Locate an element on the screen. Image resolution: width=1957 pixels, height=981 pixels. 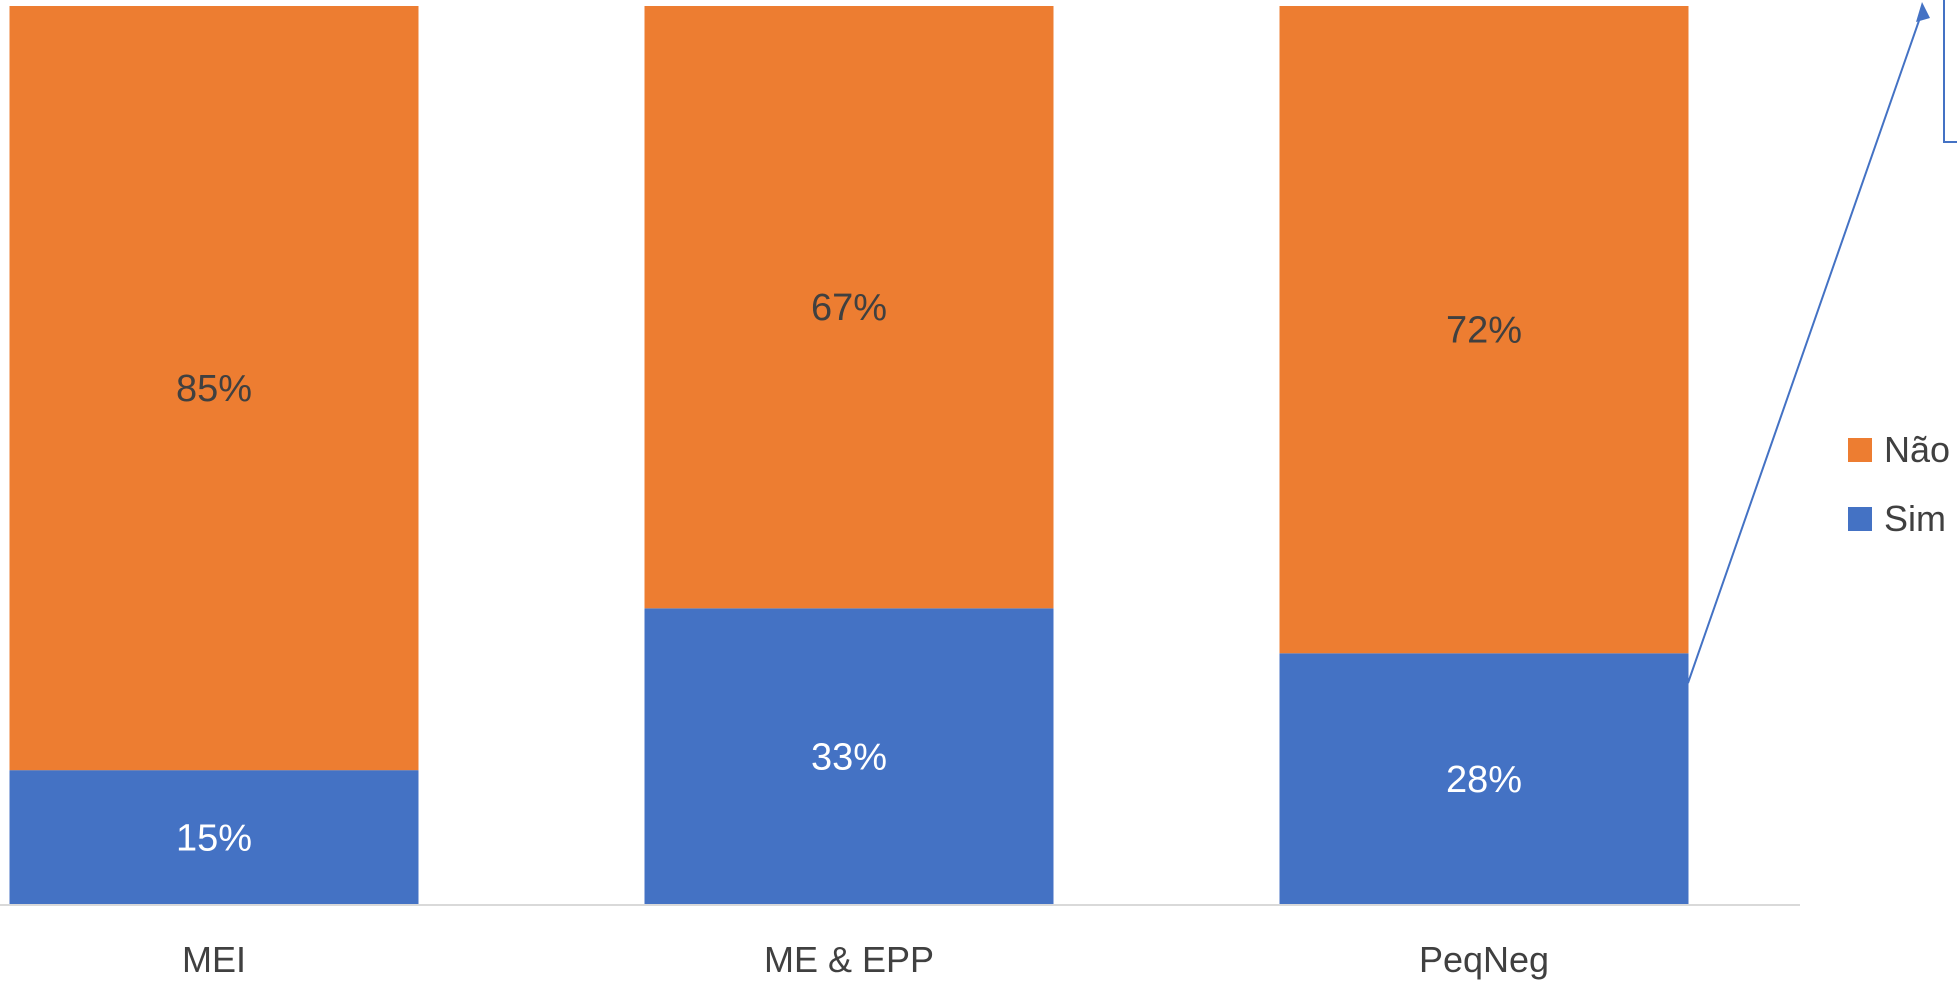
data-label-mei-n-o: 85% is located at coordinates (214, 389).